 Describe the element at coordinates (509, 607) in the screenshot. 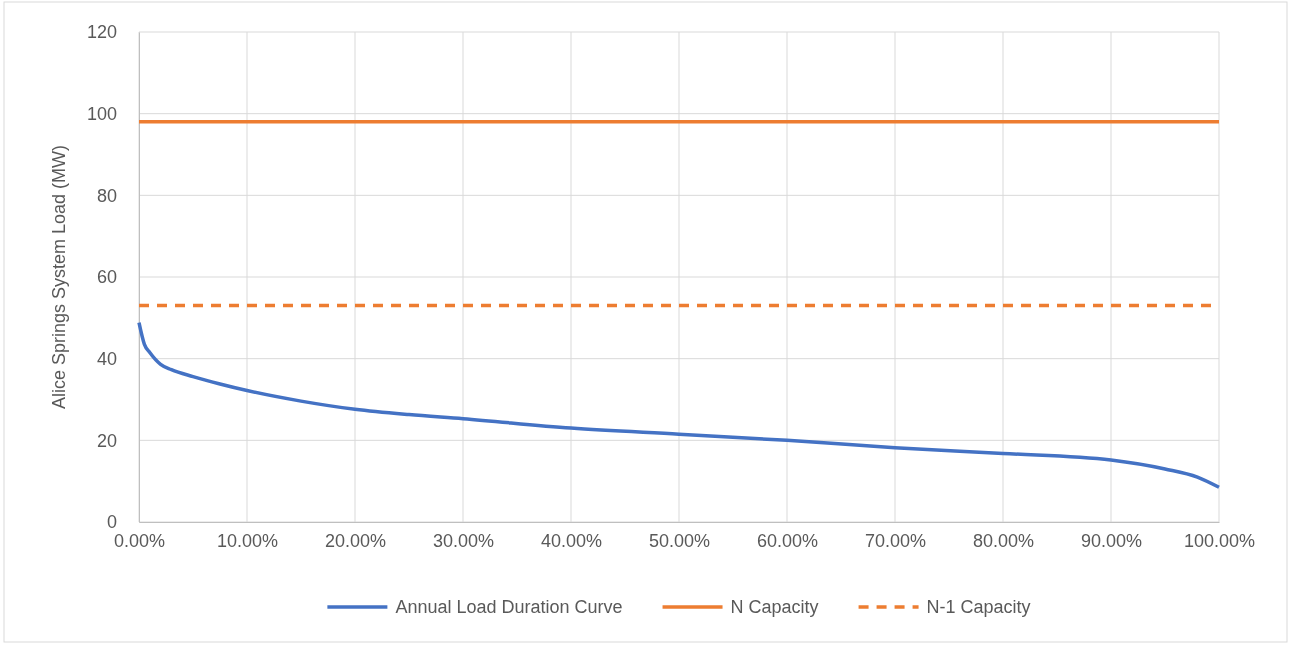

I see `legend-label: Annual Load Duration Curve` at that location.